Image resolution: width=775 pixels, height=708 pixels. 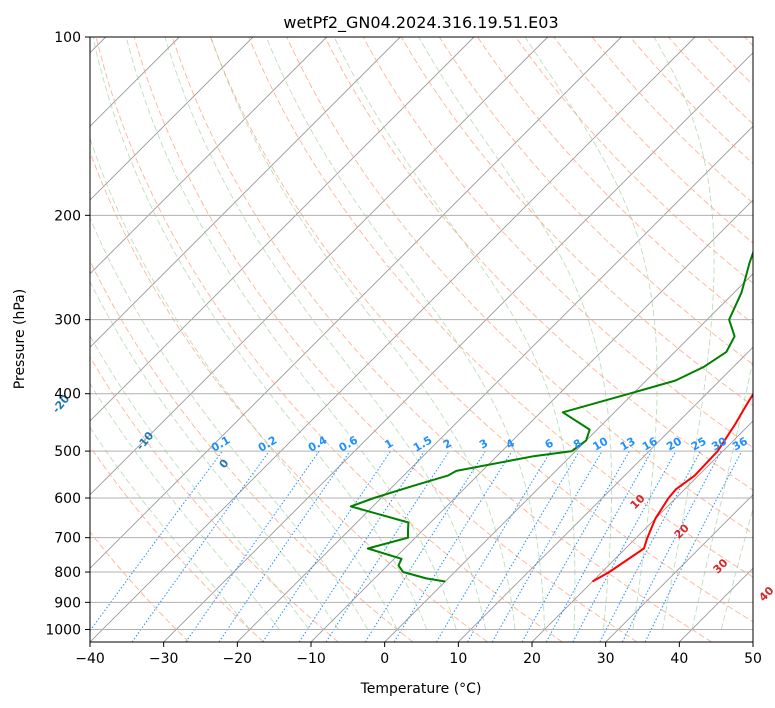 What do you see at coordinates (638, 502) in the screenshot?
I see `moist-adiabat-label: 10` at bounding box center [638, 502].